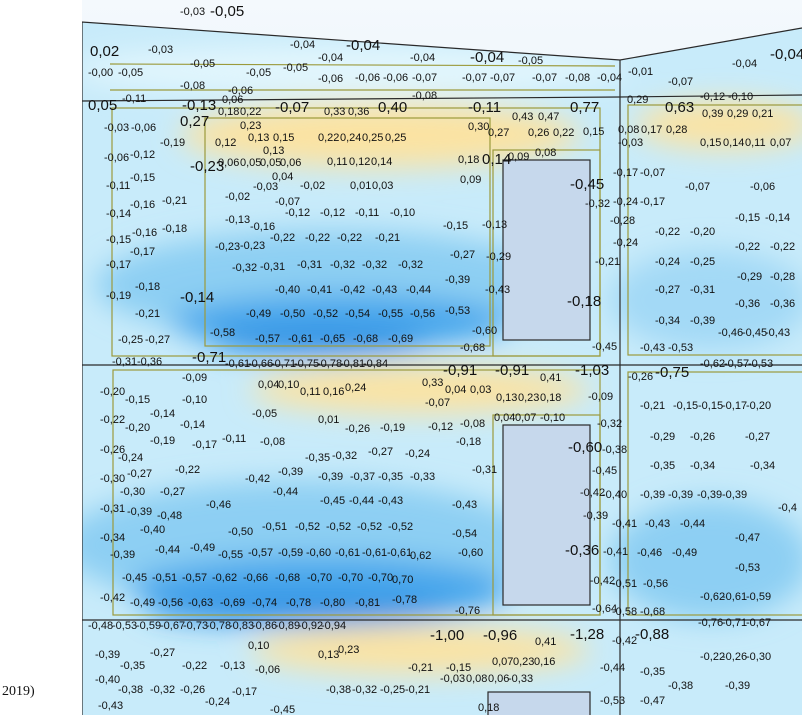  Describe the element at coordinates (18, 691) in the screenshot. I see `caption-fragment: 2019)` at that location.